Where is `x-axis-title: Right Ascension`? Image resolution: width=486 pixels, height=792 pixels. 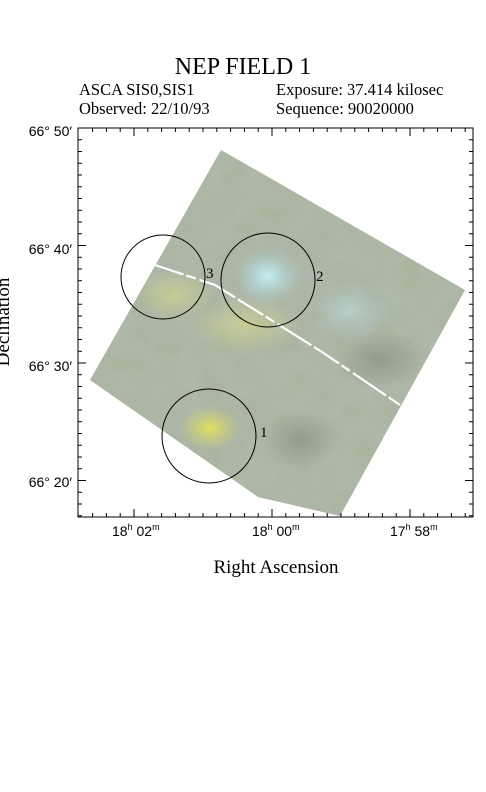 x-axis-title: Right Ascension is located at coordinates (276, 567).